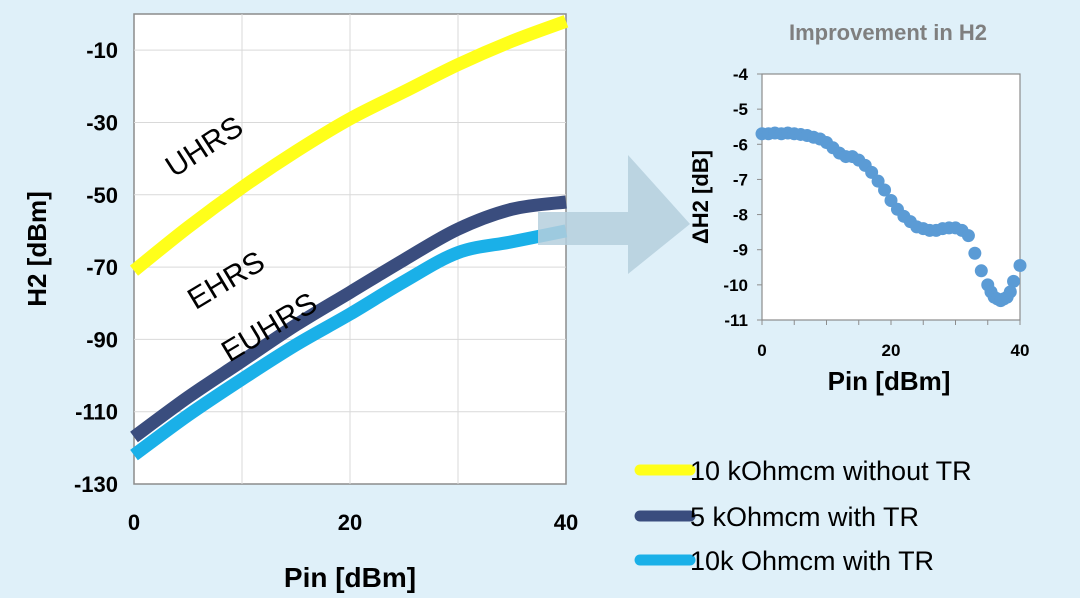 The image size is (1080, 598). What do you see at coordinates (102, 267) in the screenshot?
I see `main-y-tick-label: -70` at bounding box center [102, 267].